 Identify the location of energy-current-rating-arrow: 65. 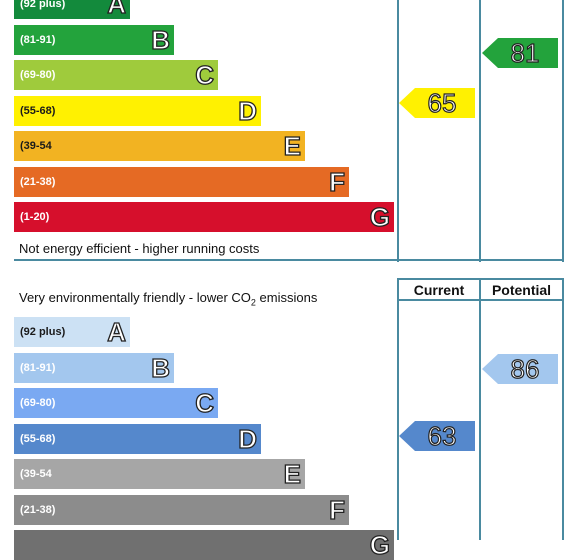
(437, 103).